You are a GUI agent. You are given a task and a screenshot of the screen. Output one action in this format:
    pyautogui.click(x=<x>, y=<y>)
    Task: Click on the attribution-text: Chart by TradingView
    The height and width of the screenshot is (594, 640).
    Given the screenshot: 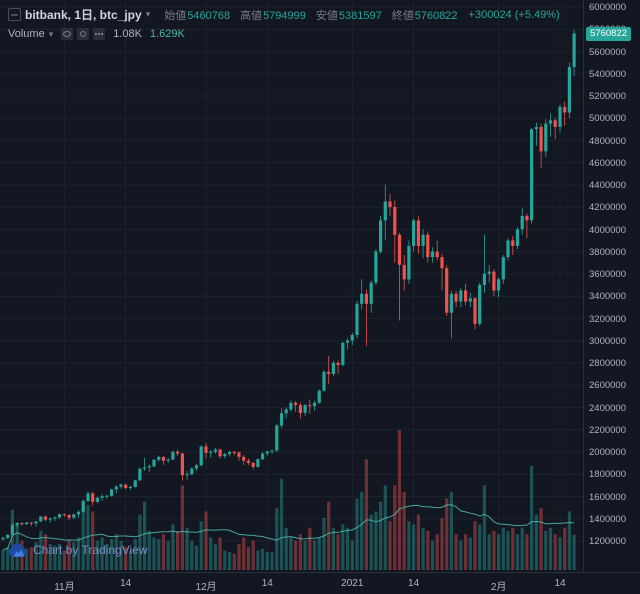 What is the action you would take?
    pyautogui.click(x=90, y=550)
    